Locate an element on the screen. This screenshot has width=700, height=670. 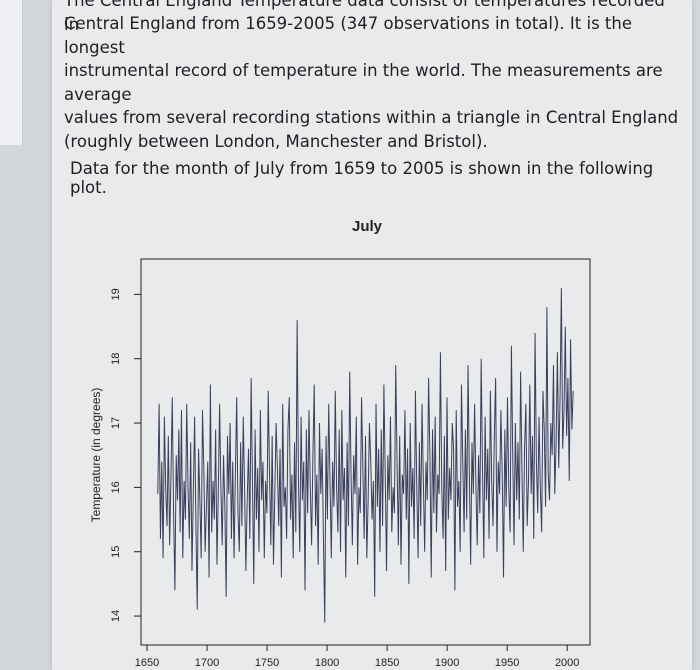
y-tick-label: 16 is located at coordinates (116, 487).